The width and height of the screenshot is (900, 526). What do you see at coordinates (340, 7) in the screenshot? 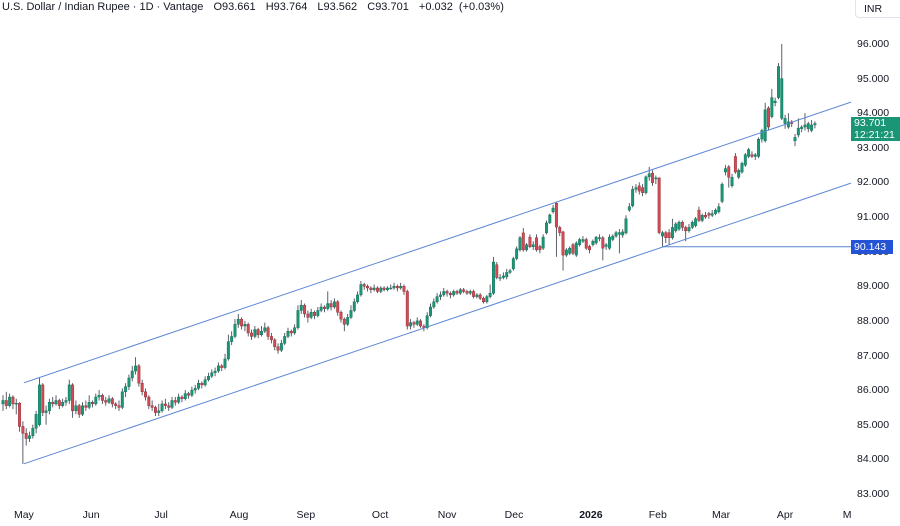
I see `low-value: 93.562` at bounding box center [340, 7].